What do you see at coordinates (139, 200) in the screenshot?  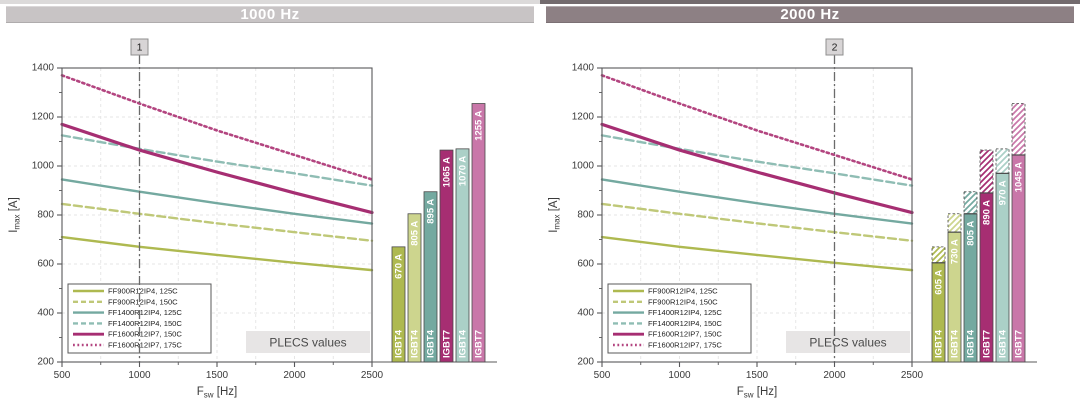 I see `frequency-marker: 1` at bounding box center [139, 200].